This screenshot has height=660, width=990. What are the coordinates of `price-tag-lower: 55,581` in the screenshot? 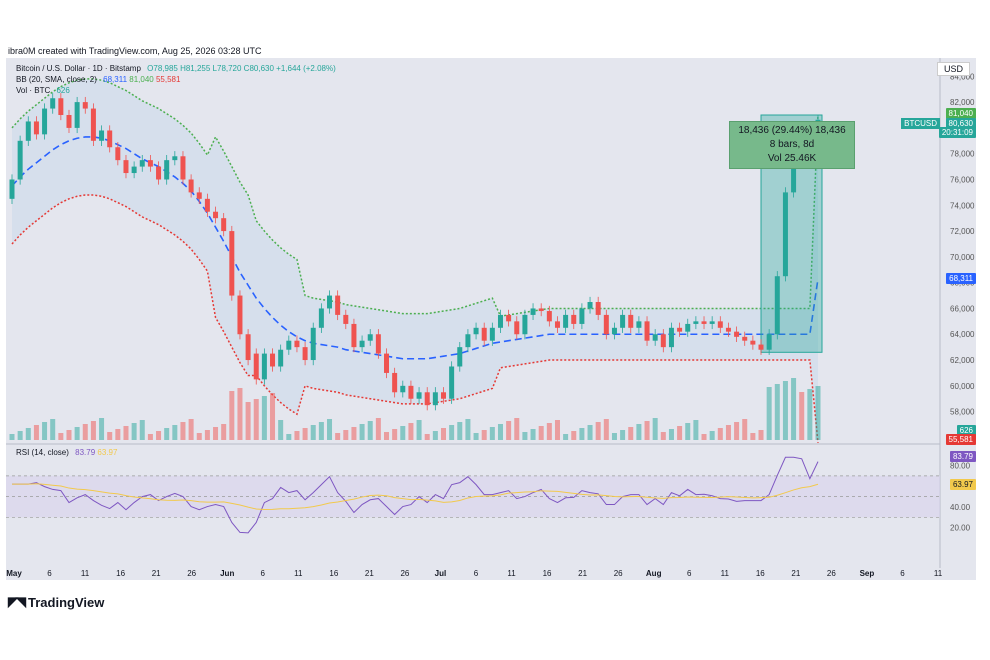 It's located at (960, 439).